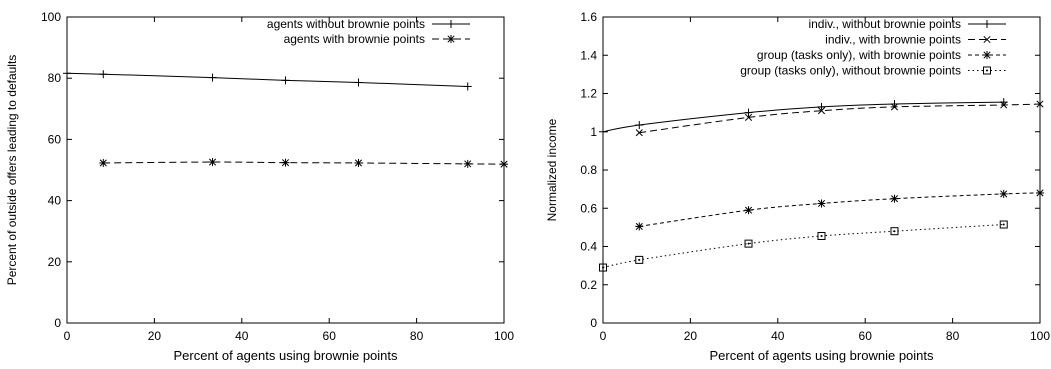 The width and height of the screenshot is (1051, 369). What do you see at coordinates (303, 100) in the screenshot?
I see `series-1: agents with brownie points` at bounding box center [303, 100].